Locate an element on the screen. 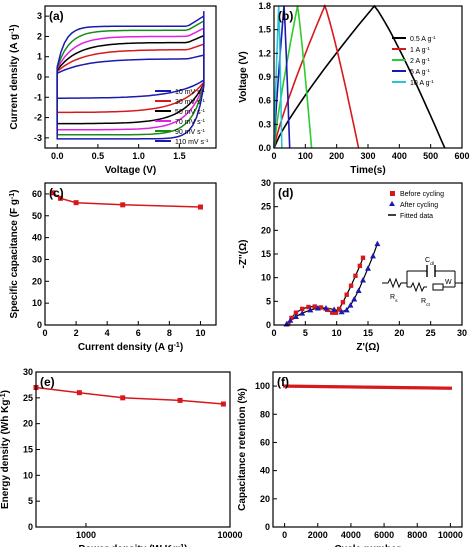 This screenshot has height=547, width=474. panel-label: (b) is located at coordinates (285, 16).